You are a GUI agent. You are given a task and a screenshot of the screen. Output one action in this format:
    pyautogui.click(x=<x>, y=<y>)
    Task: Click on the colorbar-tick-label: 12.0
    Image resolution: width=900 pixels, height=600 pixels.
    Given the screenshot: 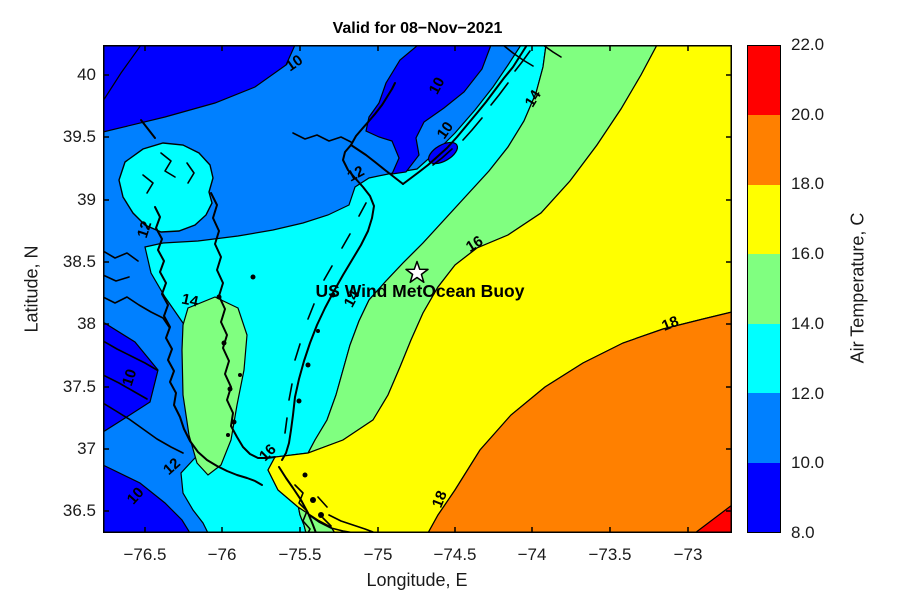 What is the action you would take?
    pyautogui.click(x=808, y=393)
    